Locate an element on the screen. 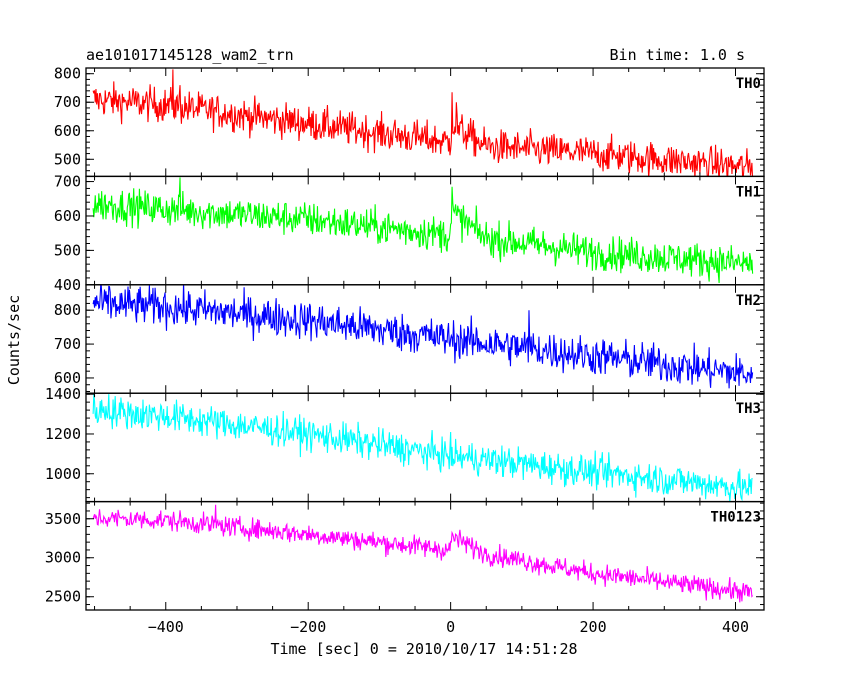  series-line-th0123 is located at coordinates (423, 553).